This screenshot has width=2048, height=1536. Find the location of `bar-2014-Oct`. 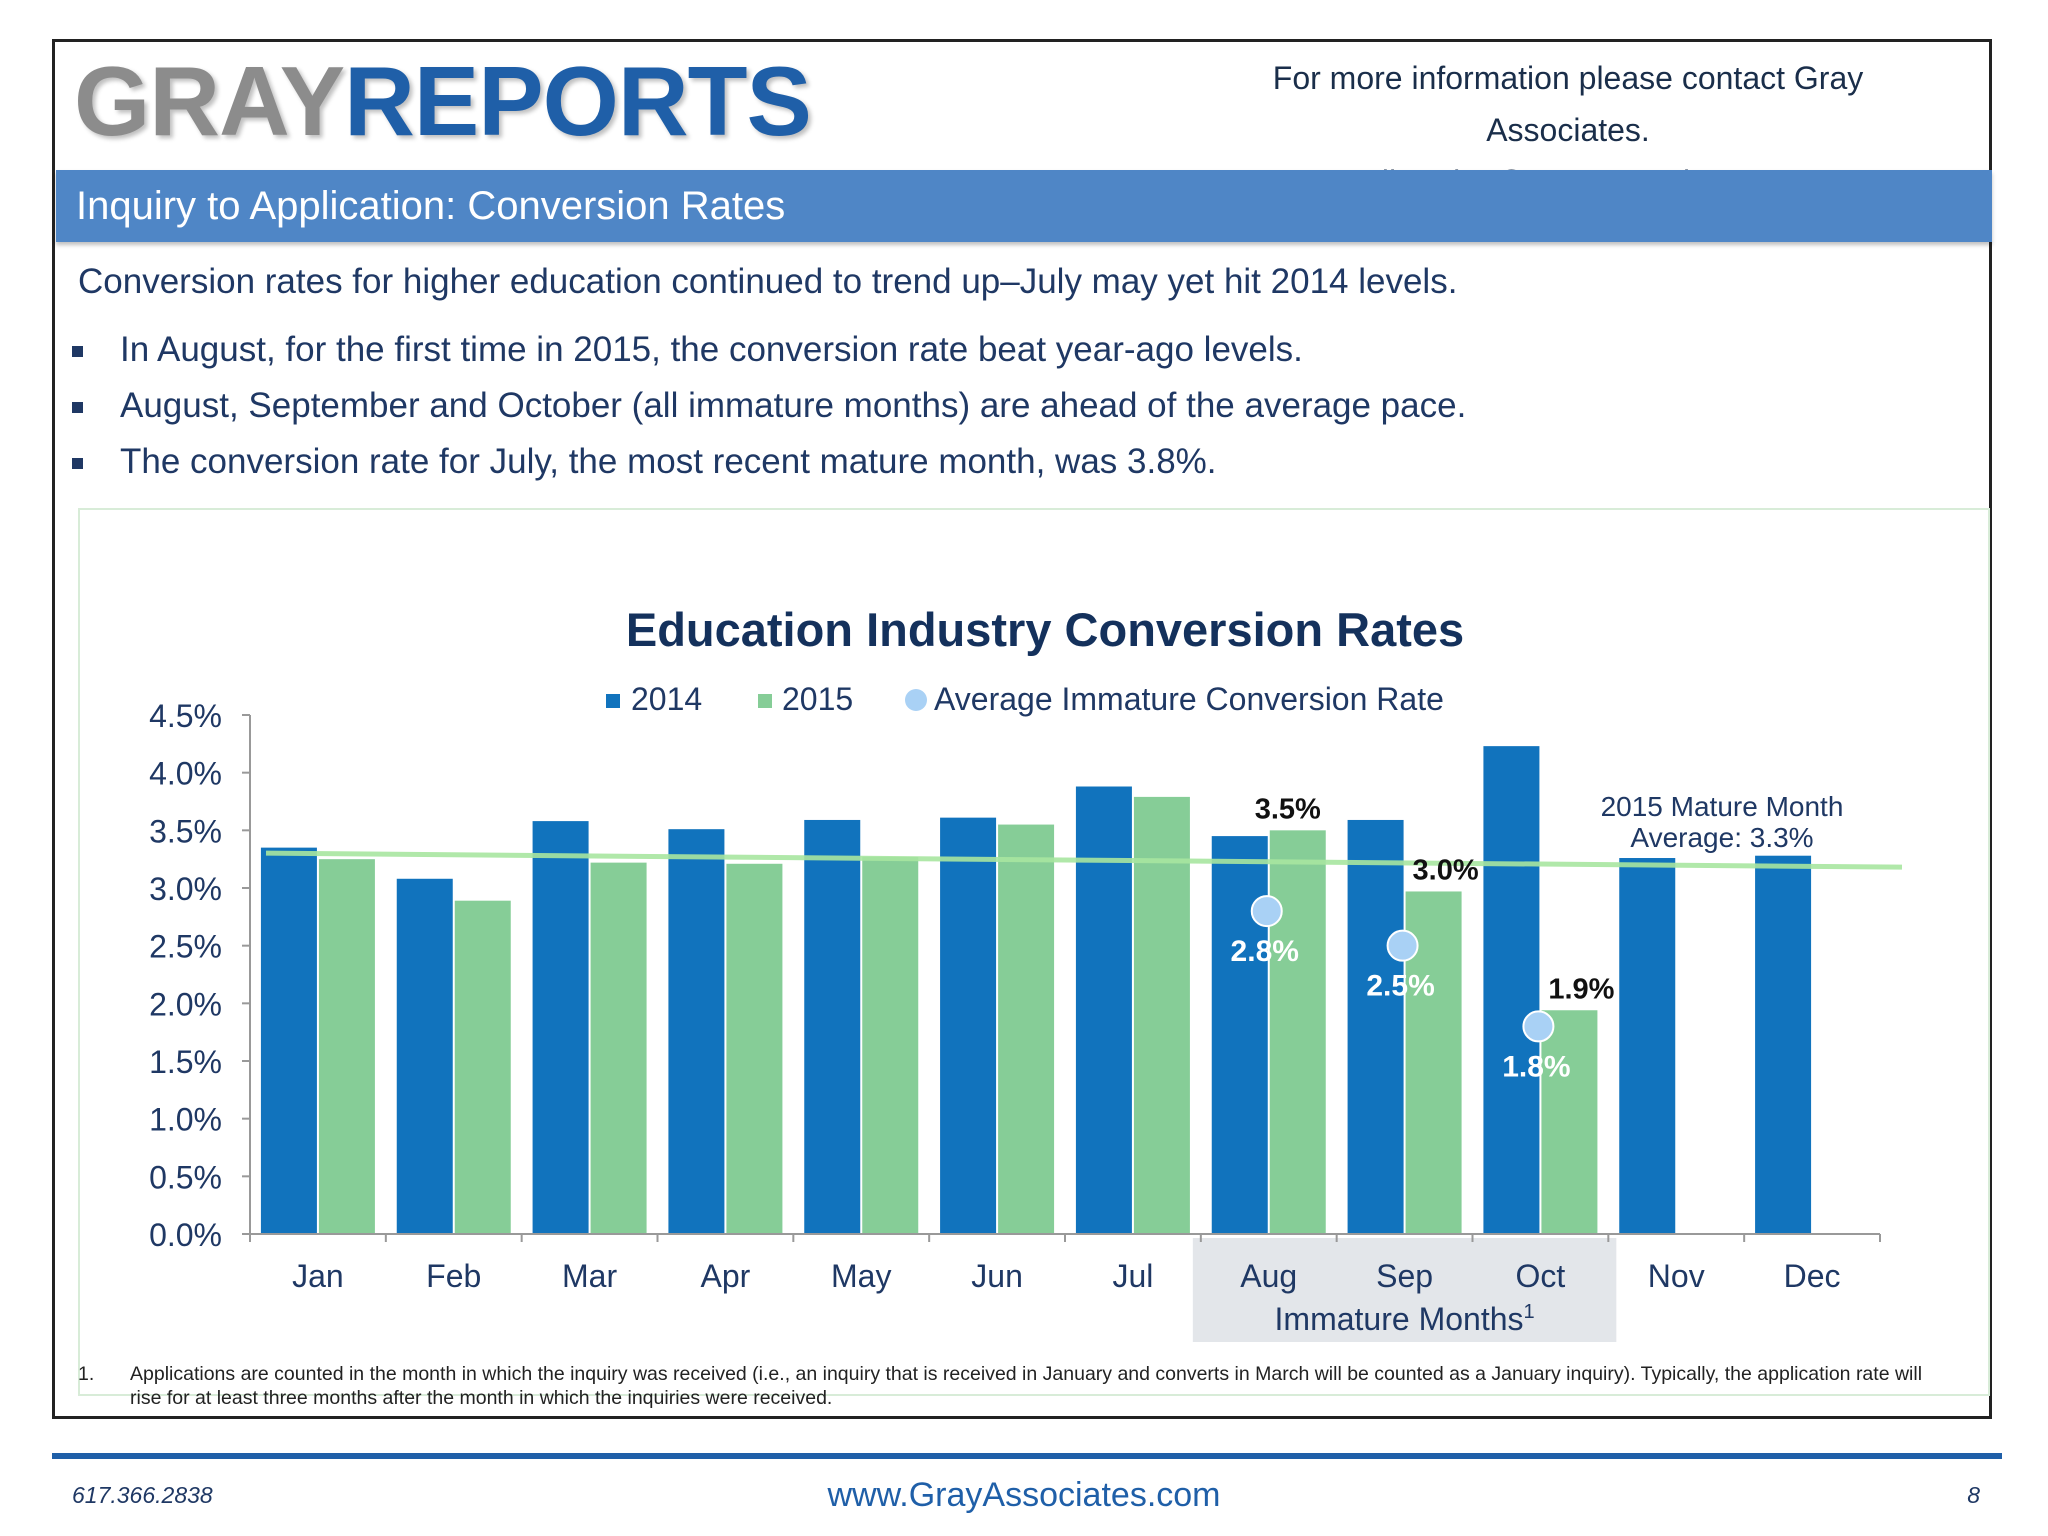

bar-2014-Oct is located at coordinates (1511, 990).